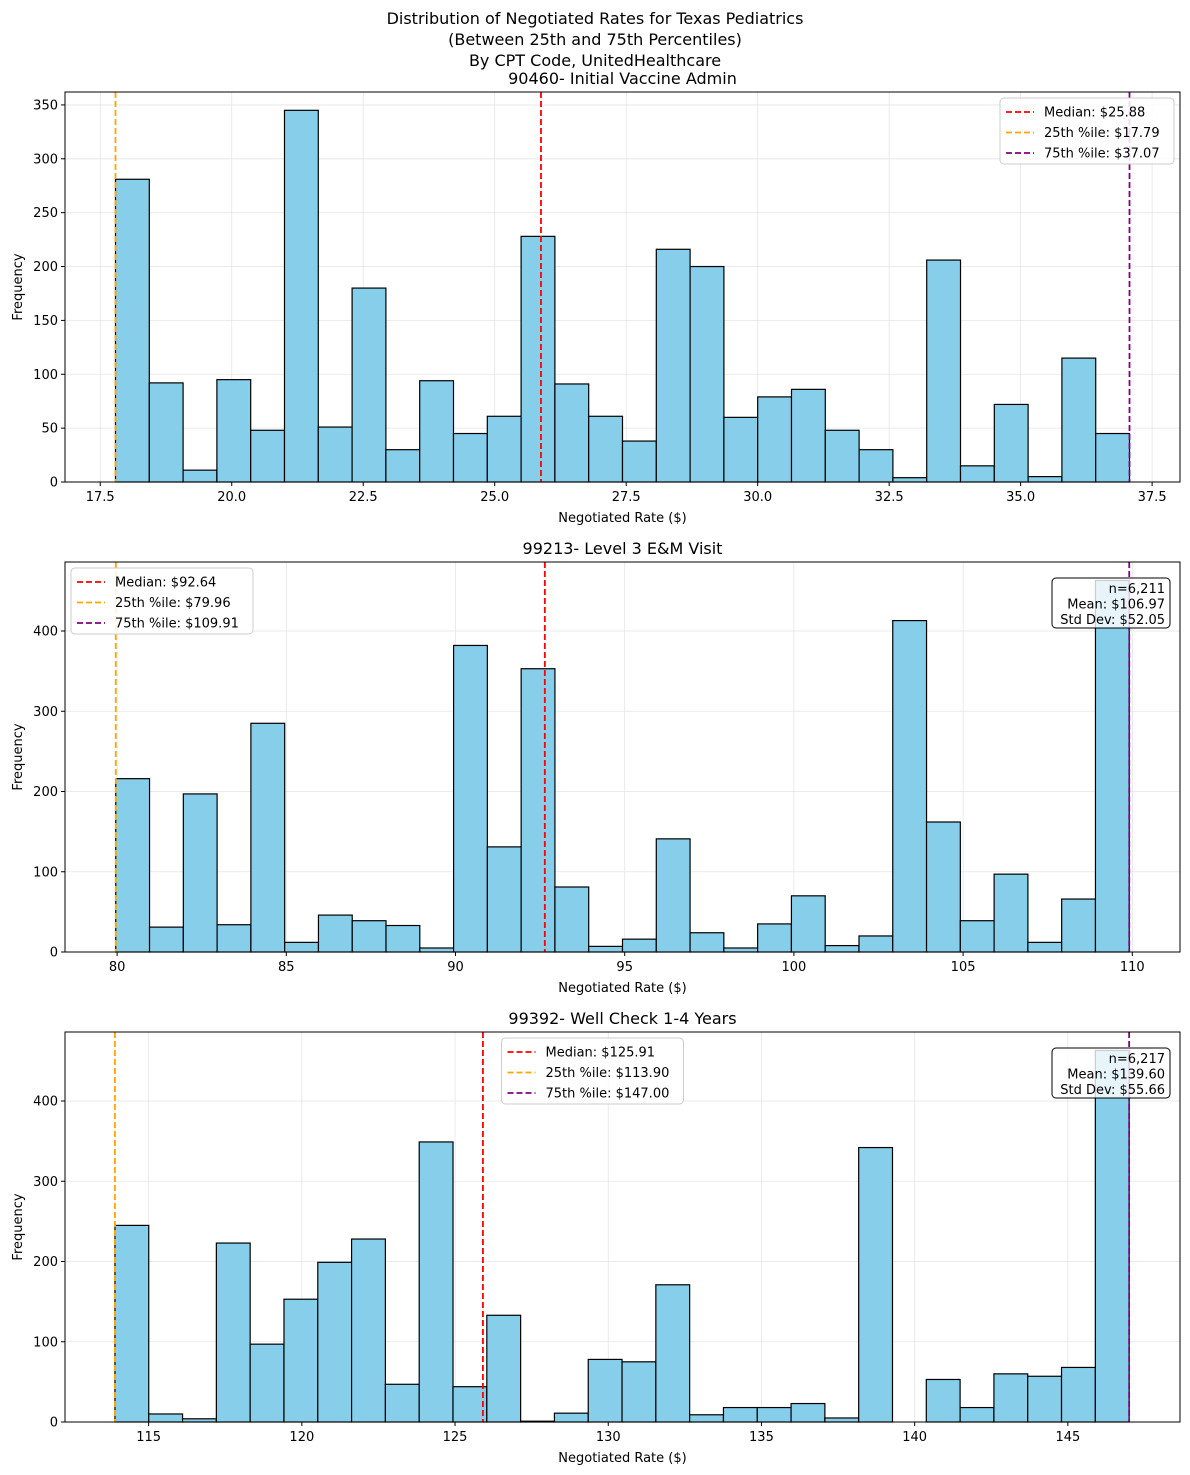 The width and height of the screenshot is (1190, 1475). I want to click on x-tick-label: 140, so click(914, 1437).